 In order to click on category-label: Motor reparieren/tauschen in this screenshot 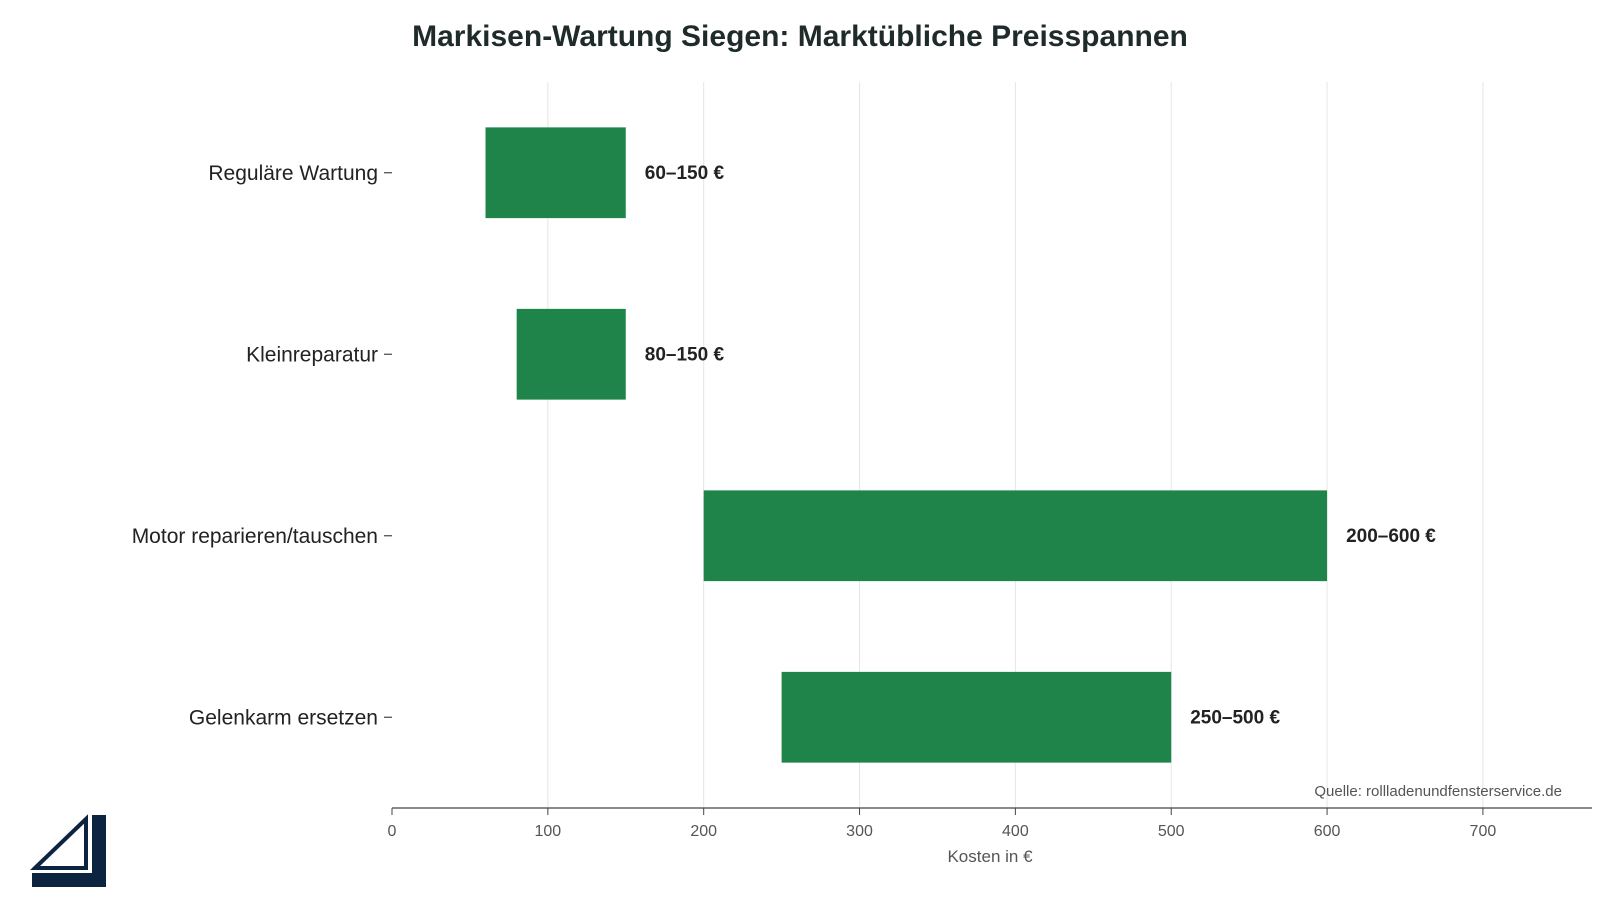, I will do `click(255, 536)`.